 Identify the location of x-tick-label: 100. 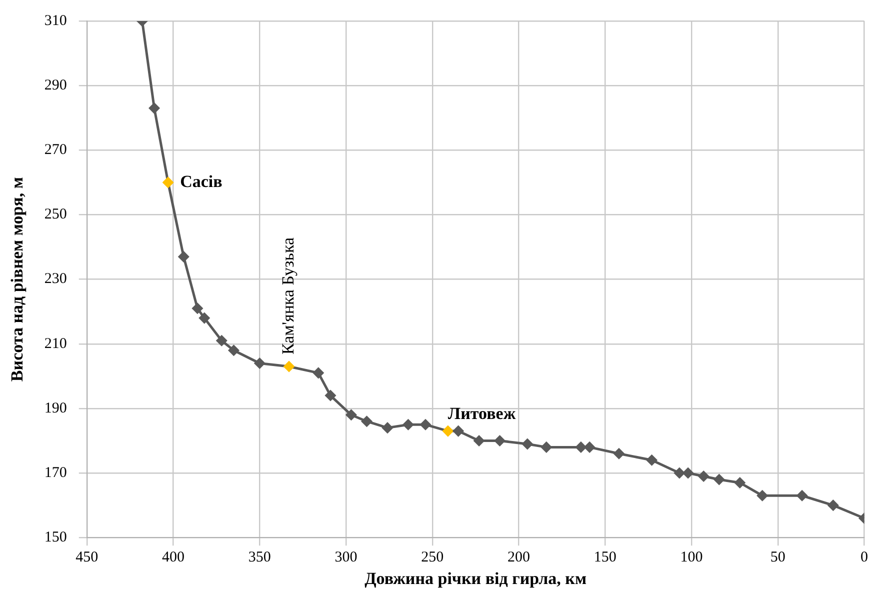
(691, 558).